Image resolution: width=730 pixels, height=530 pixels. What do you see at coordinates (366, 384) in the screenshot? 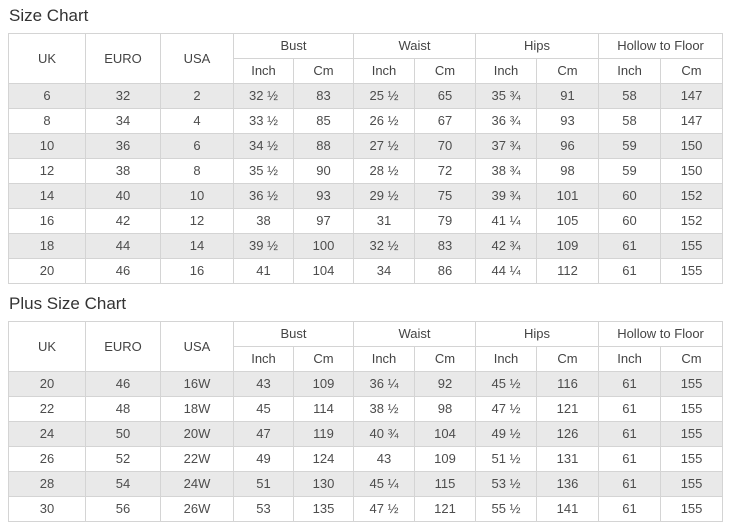
I see `table-row: 20 46 16W 43 109 36 ¼ 92 45 ½ 116 61 155` at bounding box center [366, 384].